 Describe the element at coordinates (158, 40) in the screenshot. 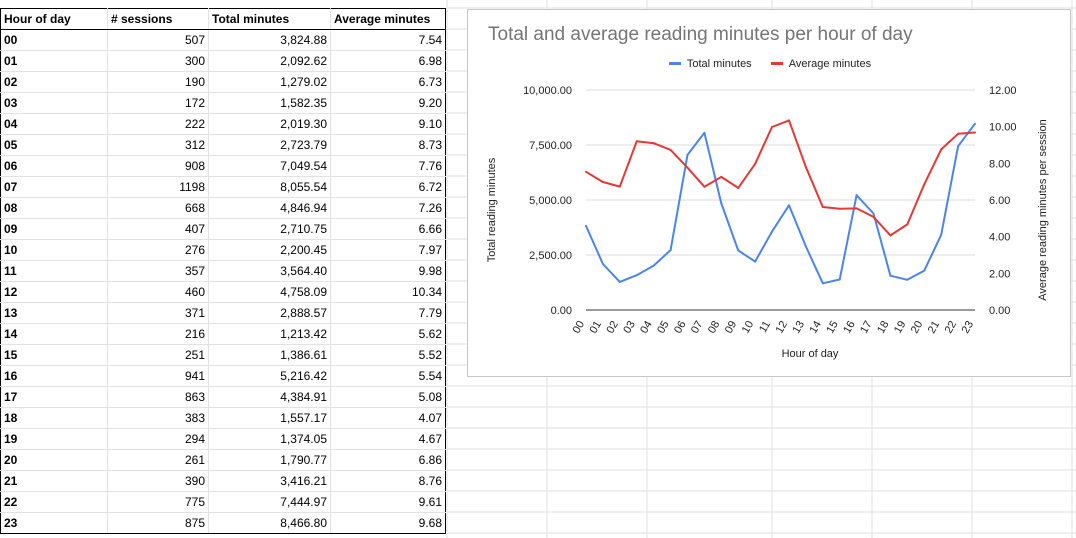

I see `cell-sessions: 507` at that location.